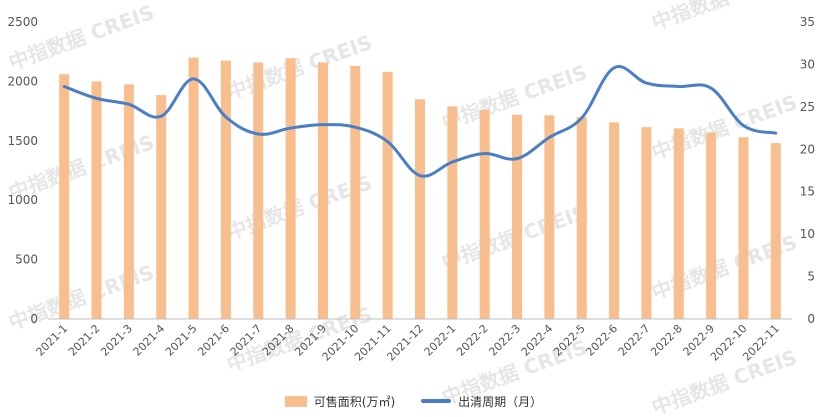 This screenshot has height=417, width=827. What do you see at coordinates (26, 260) in the screenshot?
I see `left-y-tick-label: 500` at bounding box center [26, 260].